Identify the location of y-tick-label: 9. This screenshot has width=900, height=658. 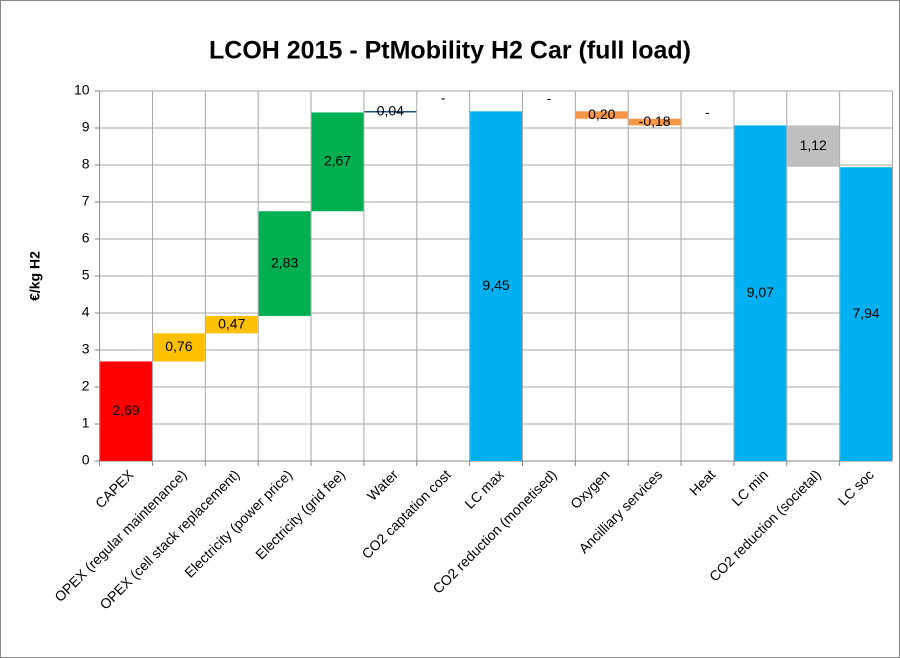
(86, 127).